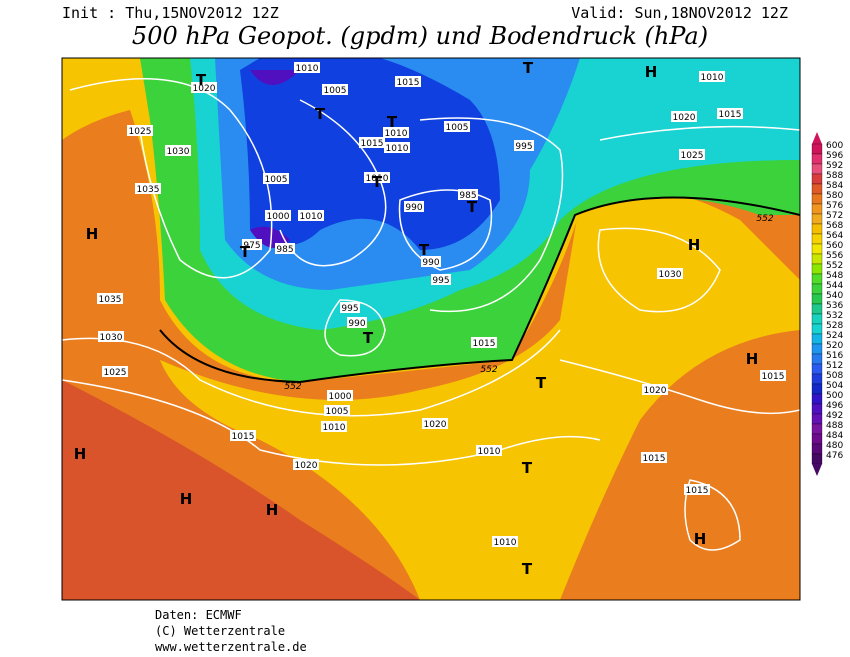 This screenshot has width=850, height=657. I want to click on warm-region, so click(241, 490).